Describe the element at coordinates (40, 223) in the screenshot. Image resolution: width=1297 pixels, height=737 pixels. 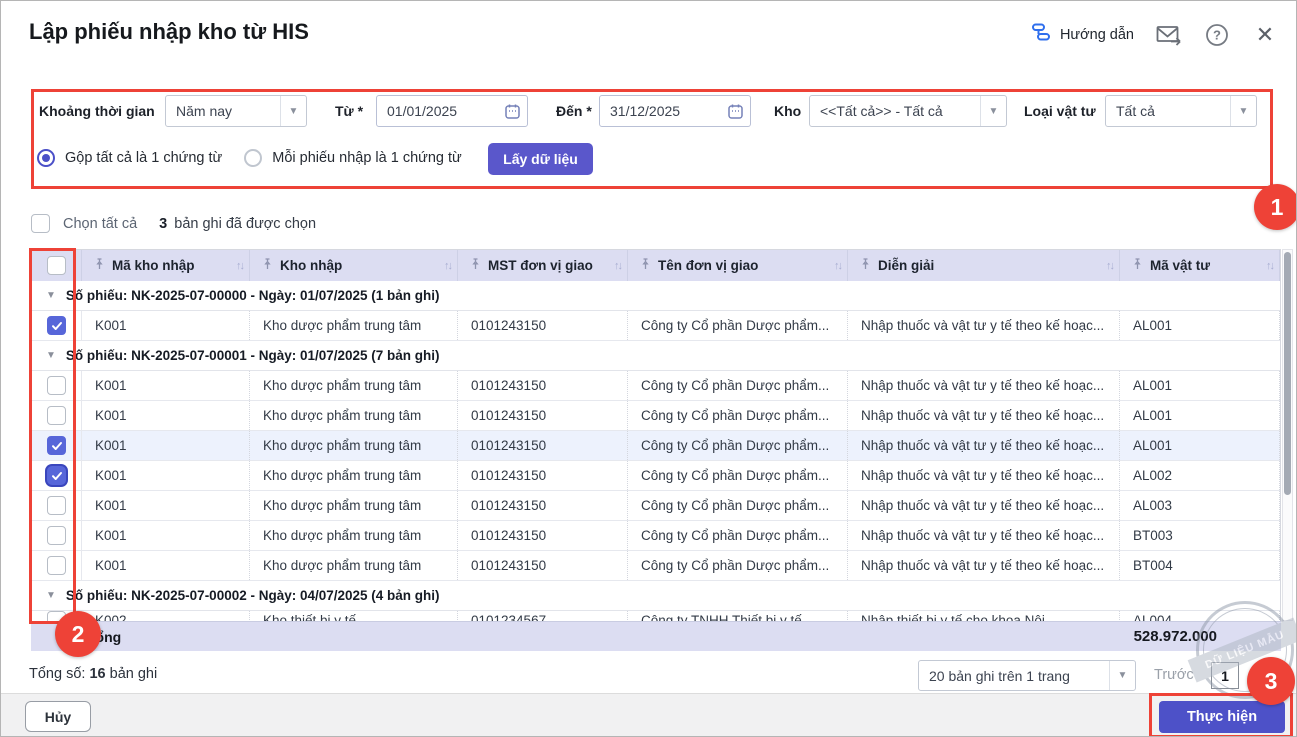
I see `select-all-checkbox` at that location.